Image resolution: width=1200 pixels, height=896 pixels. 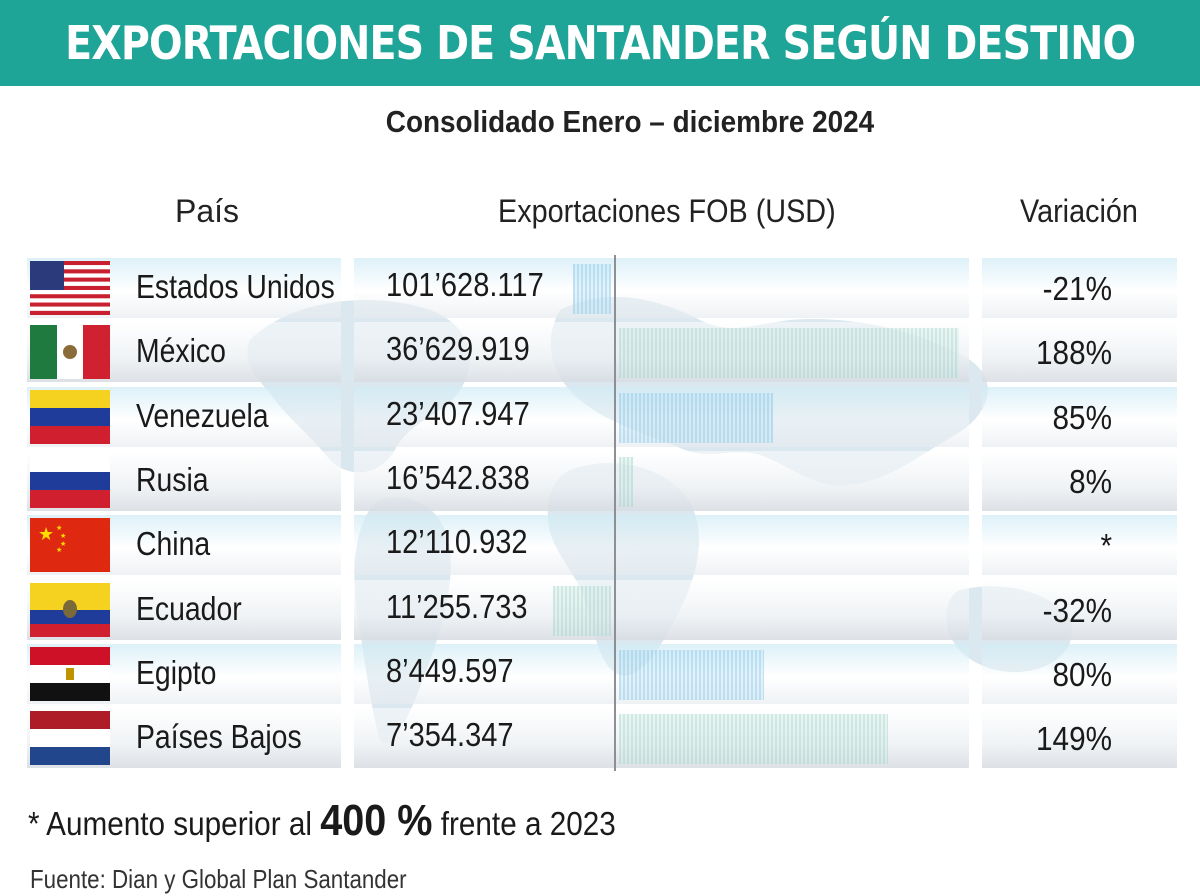 I want to click on variation-value: 149%, so click(x=1074, y=738).